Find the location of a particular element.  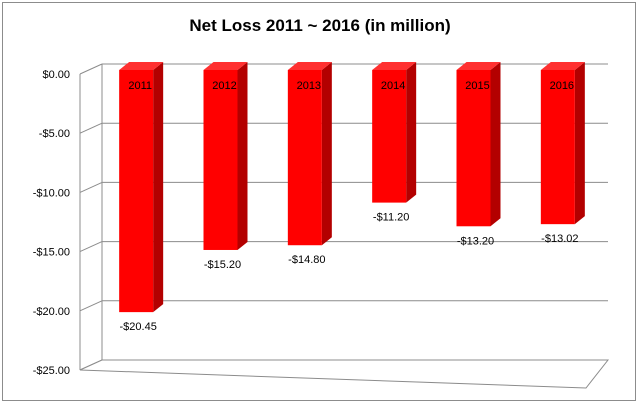

category-label: 2013 is located at coordinates (309, 86).